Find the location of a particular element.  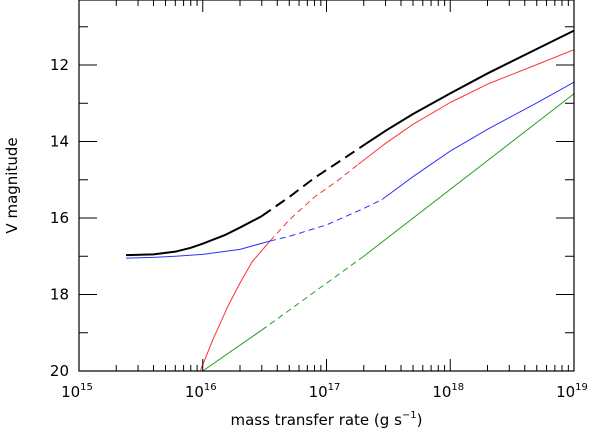

x-tick-label: 1018 is located at coordinates (448, 391).